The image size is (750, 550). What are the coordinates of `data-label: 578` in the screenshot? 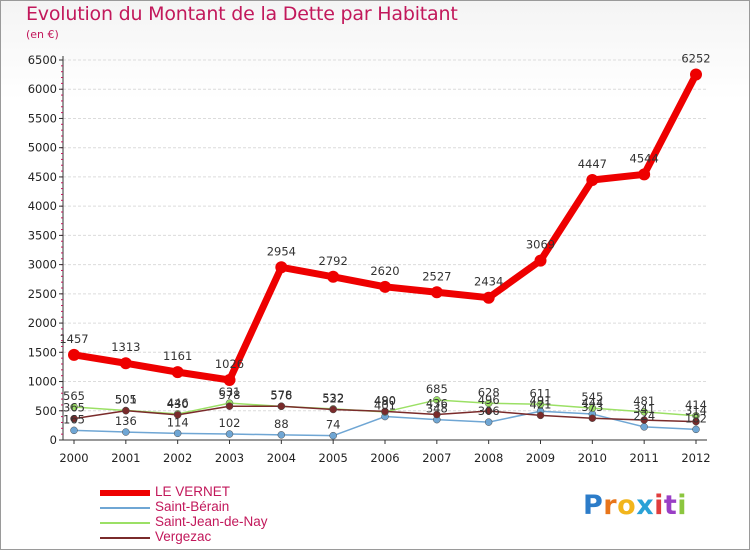 It's located at (281, 395).